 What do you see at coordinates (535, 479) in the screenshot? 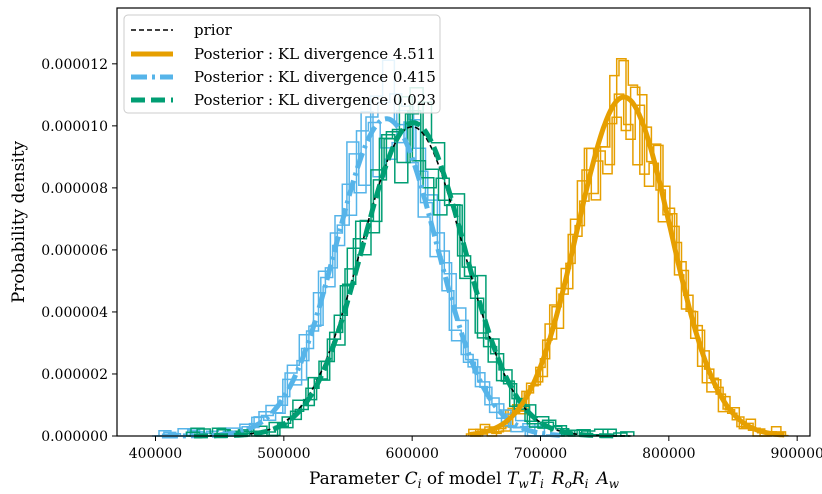
I see `x-axis-label-term-1: T` at bounding box center [535, 479].